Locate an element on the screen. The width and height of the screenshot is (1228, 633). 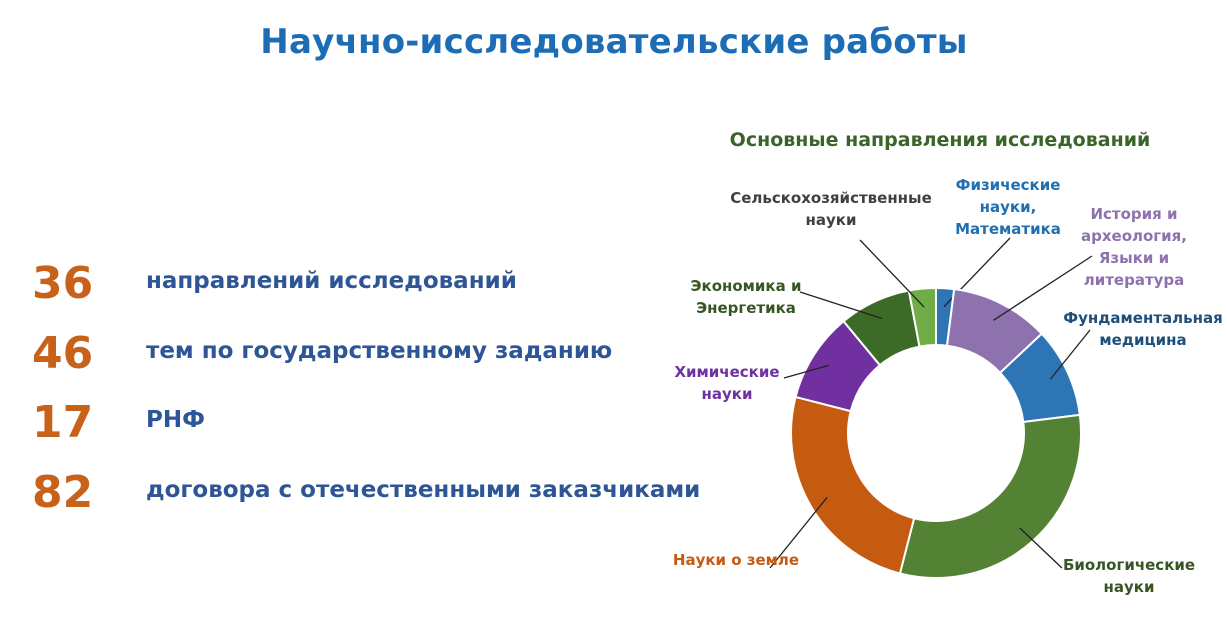
stat-value: 82 is located at coordinates (63, 492).